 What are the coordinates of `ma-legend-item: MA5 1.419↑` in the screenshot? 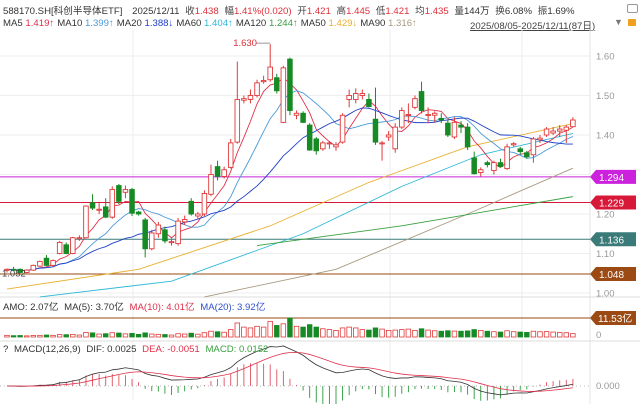 It's located at (28, 23).